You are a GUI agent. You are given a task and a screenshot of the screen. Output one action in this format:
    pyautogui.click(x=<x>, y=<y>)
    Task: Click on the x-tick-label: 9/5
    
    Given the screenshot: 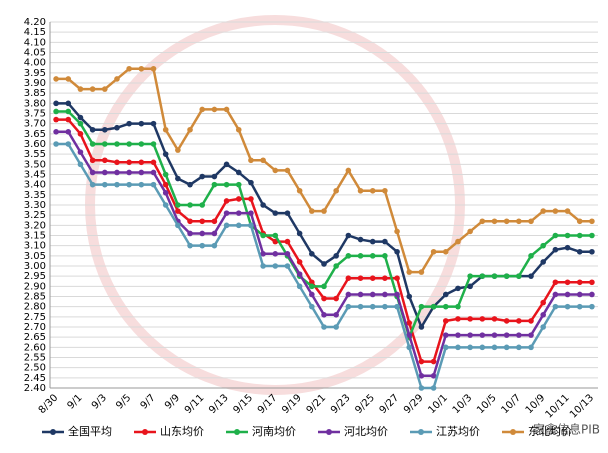 What is the action you would take?
    pyautogui.click(x=123, y=401)
    